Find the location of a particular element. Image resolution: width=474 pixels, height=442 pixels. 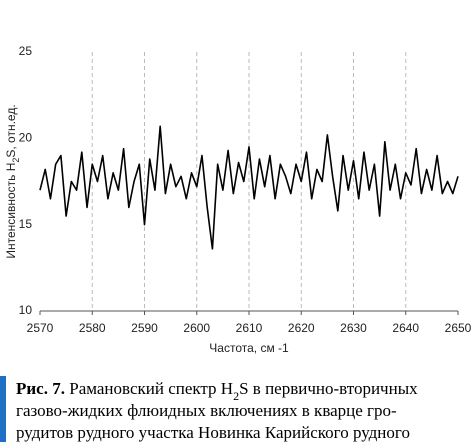

caption-part: Рис. 7. is located at coordinates (40, 388).